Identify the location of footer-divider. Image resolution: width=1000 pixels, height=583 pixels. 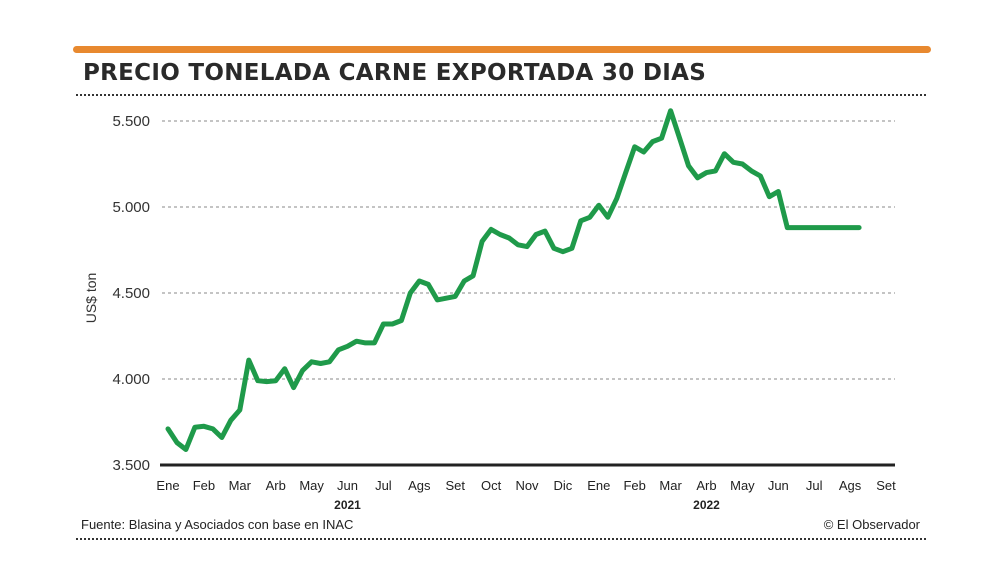
(501, 539).